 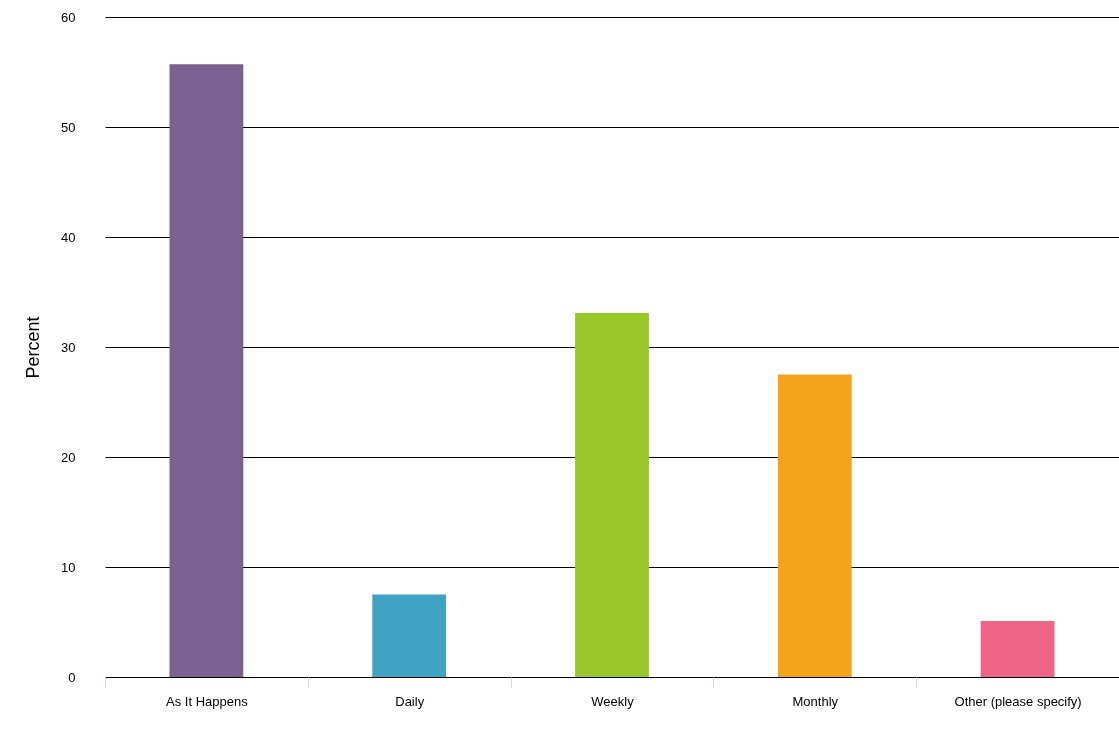 What do you see at coordinates (68, 237) in the screenshot?
I see `y-tick-label: 40` at bounding box center [68, 237].